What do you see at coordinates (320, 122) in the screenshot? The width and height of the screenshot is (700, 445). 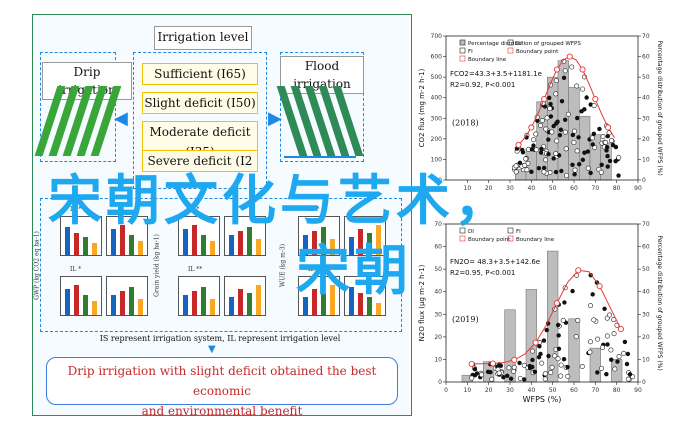 I see `flood-field-image` at bounding box center [320, 122].